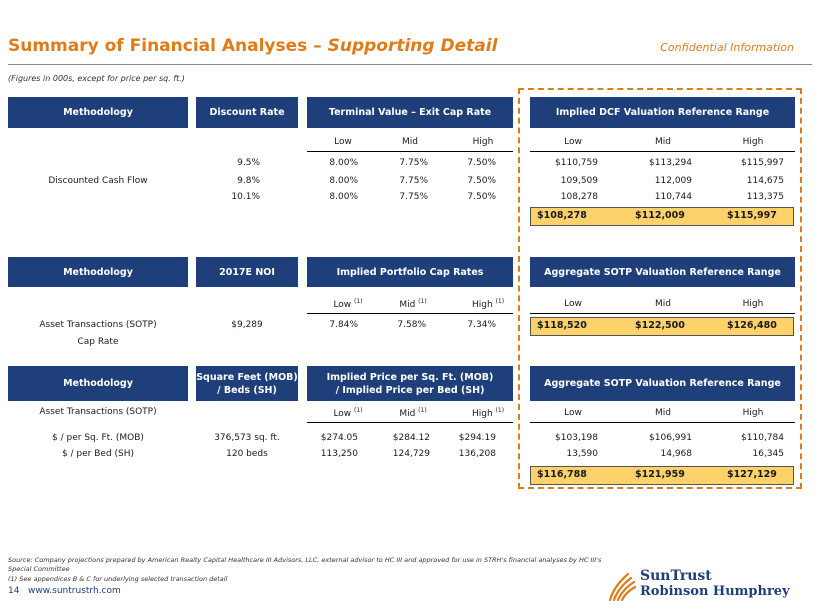 The image size is (820, 615). Describe the element at coordinates (727, 47) in the screenshot. I see `confidential-label: Confidential Information` at that location.